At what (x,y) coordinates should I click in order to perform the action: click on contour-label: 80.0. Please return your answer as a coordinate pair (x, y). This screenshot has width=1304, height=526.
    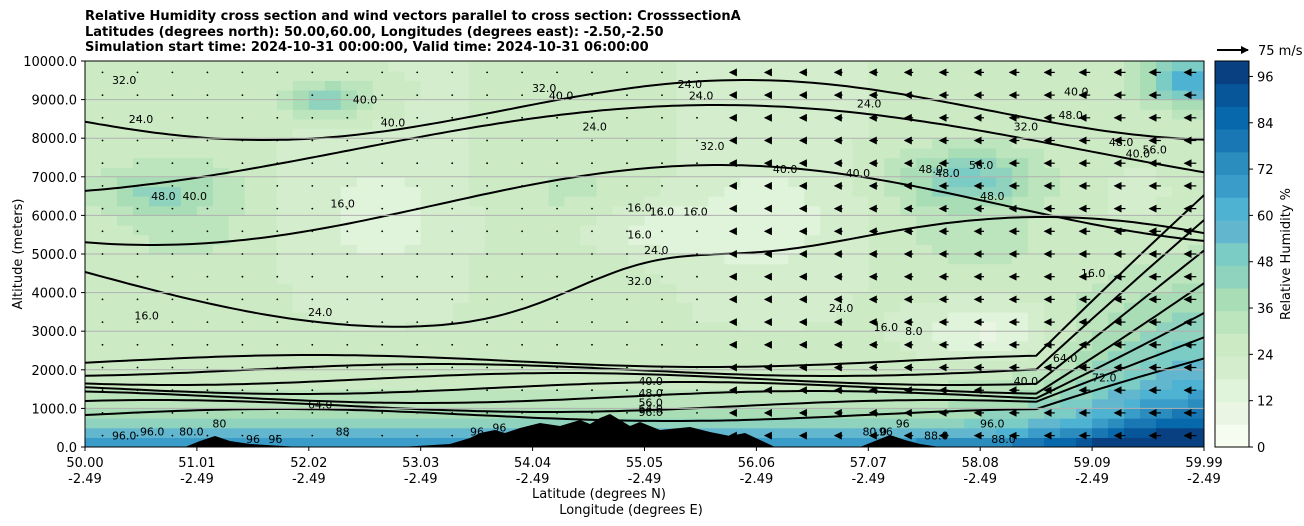
    Looking at the image, I should click on (191, 431).